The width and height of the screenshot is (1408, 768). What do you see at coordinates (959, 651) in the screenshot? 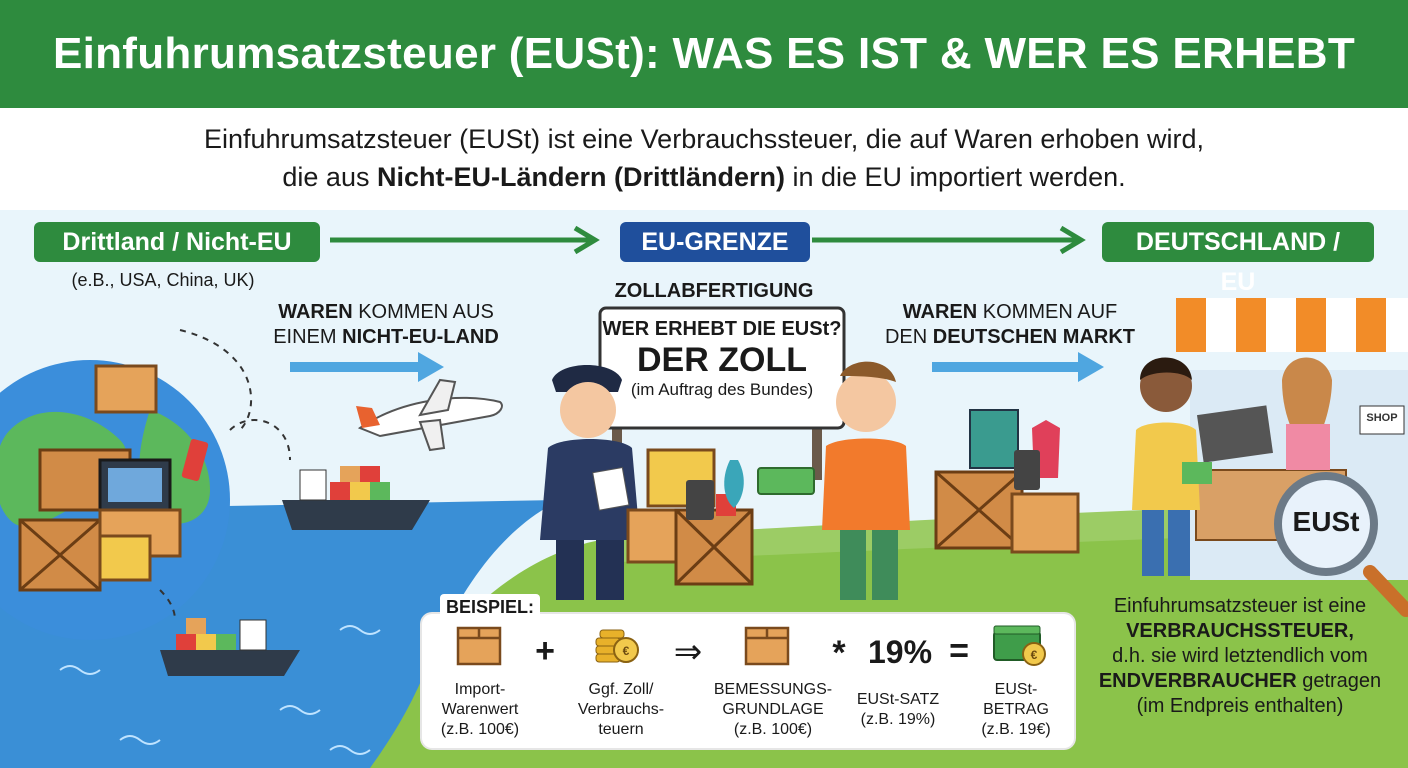
I see `op-equals: =` at bounding box center [959, 651].